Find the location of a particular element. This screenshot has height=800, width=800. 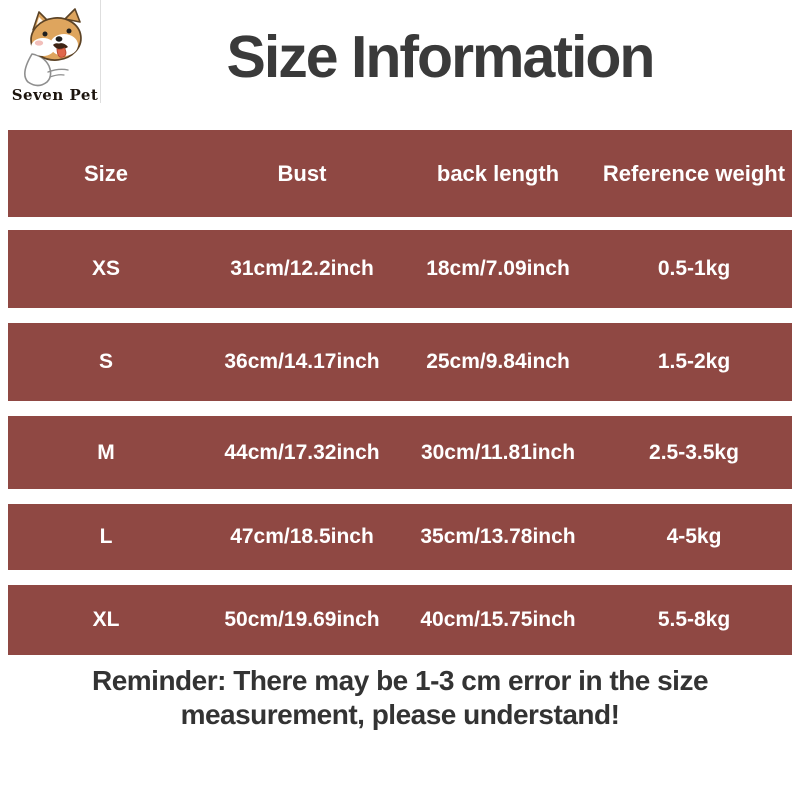

brand-logo: Seven Pet is located at coordinates (55, 58).